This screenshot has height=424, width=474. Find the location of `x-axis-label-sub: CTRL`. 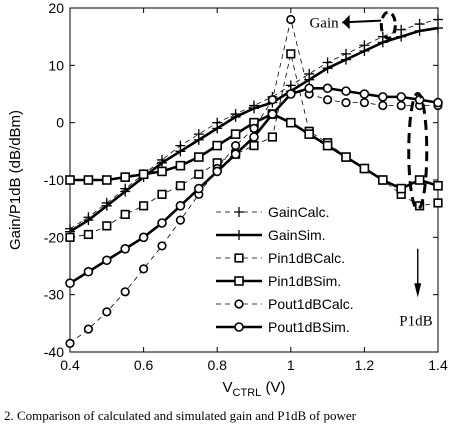

x-axis-label-sub: CTRL is located at coordinates (247, 393).